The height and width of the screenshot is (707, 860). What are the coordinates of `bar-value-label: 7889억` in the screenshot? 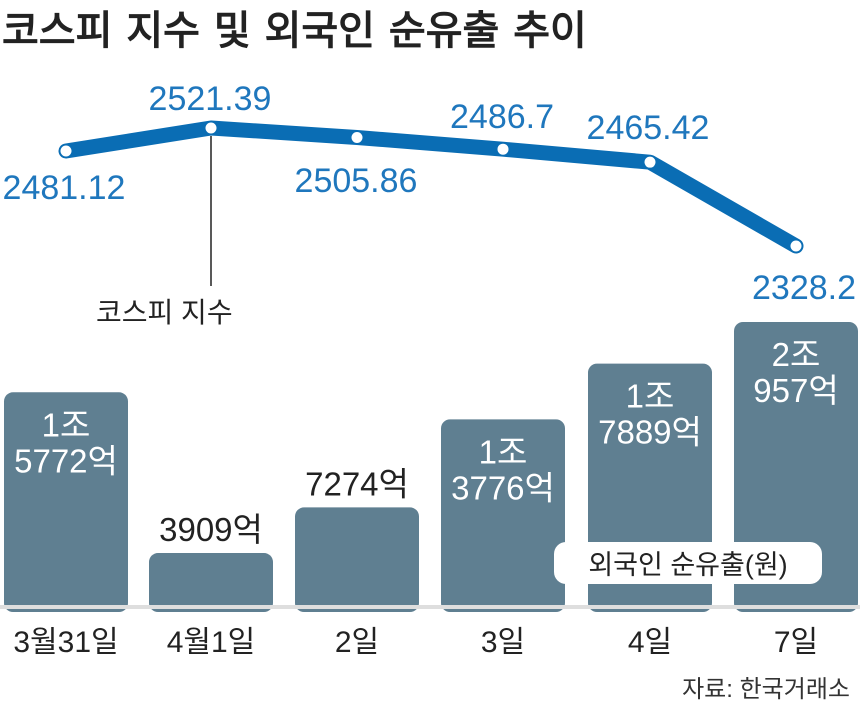 It's located at (650, 432).